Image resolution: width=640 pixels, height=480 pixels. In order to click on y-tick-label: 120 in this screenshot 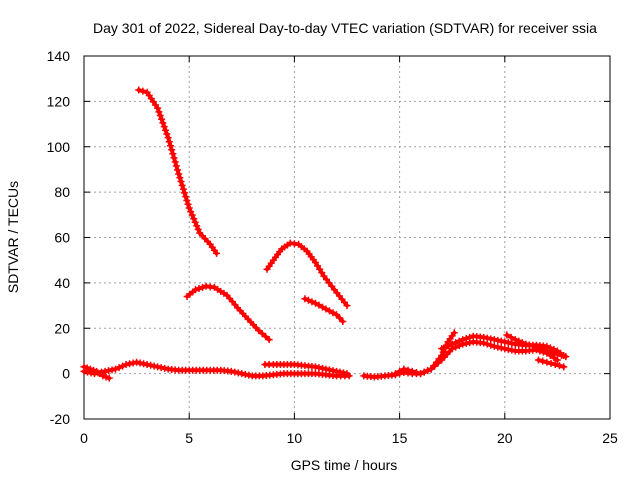, I will do `click(59, 101)`.